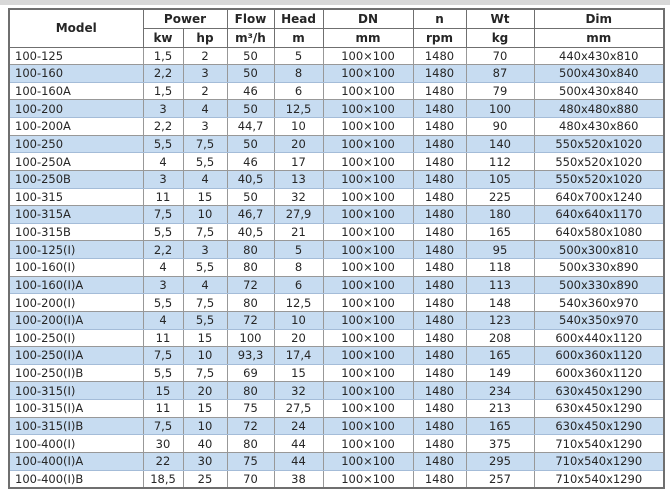 The image size is (670, 500). I want to click on col-header-power: Power, so click(185, 18).